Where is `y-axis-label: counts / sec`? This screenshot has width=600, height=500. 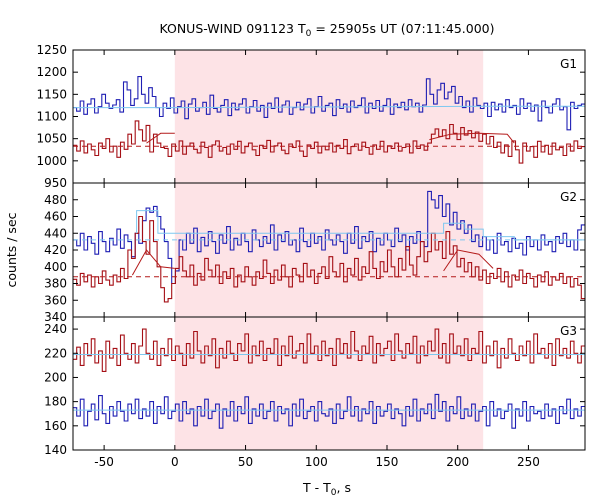
y-axis-label: counts / sec is located at coordinates (11, 249).